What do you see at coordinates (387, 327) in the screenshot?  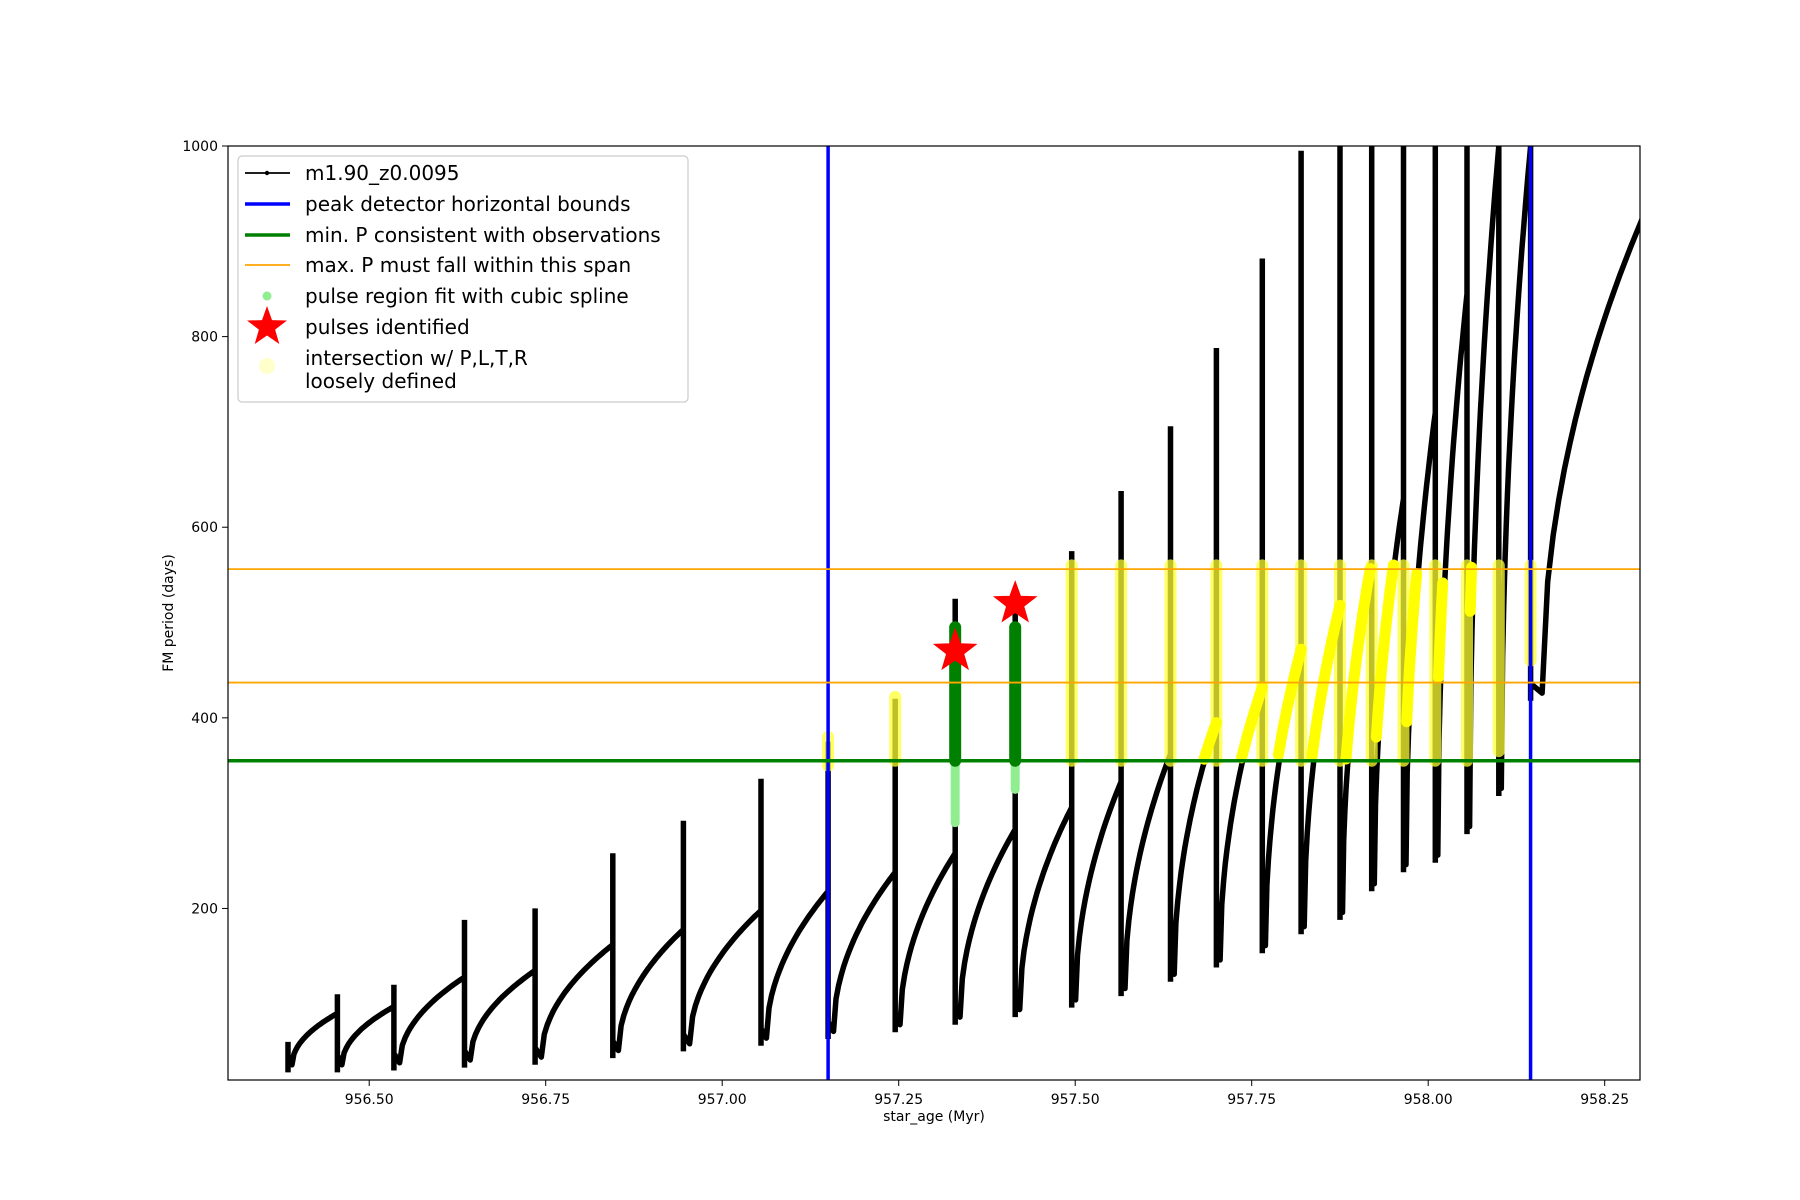 I see `legend-label-5: pulses identified` at bounding box center [387, 327].